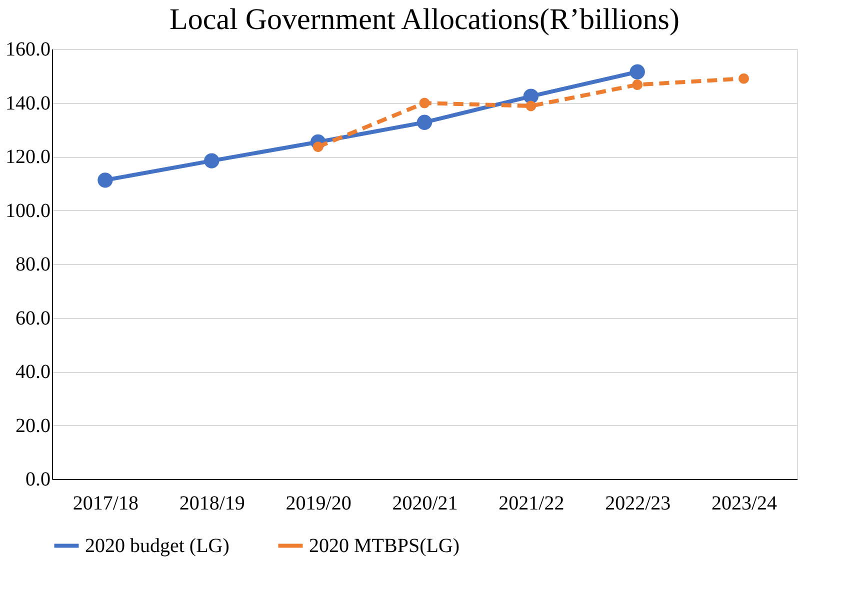  I want to click on x-tick-label: 2017/18, so click(105, 503).